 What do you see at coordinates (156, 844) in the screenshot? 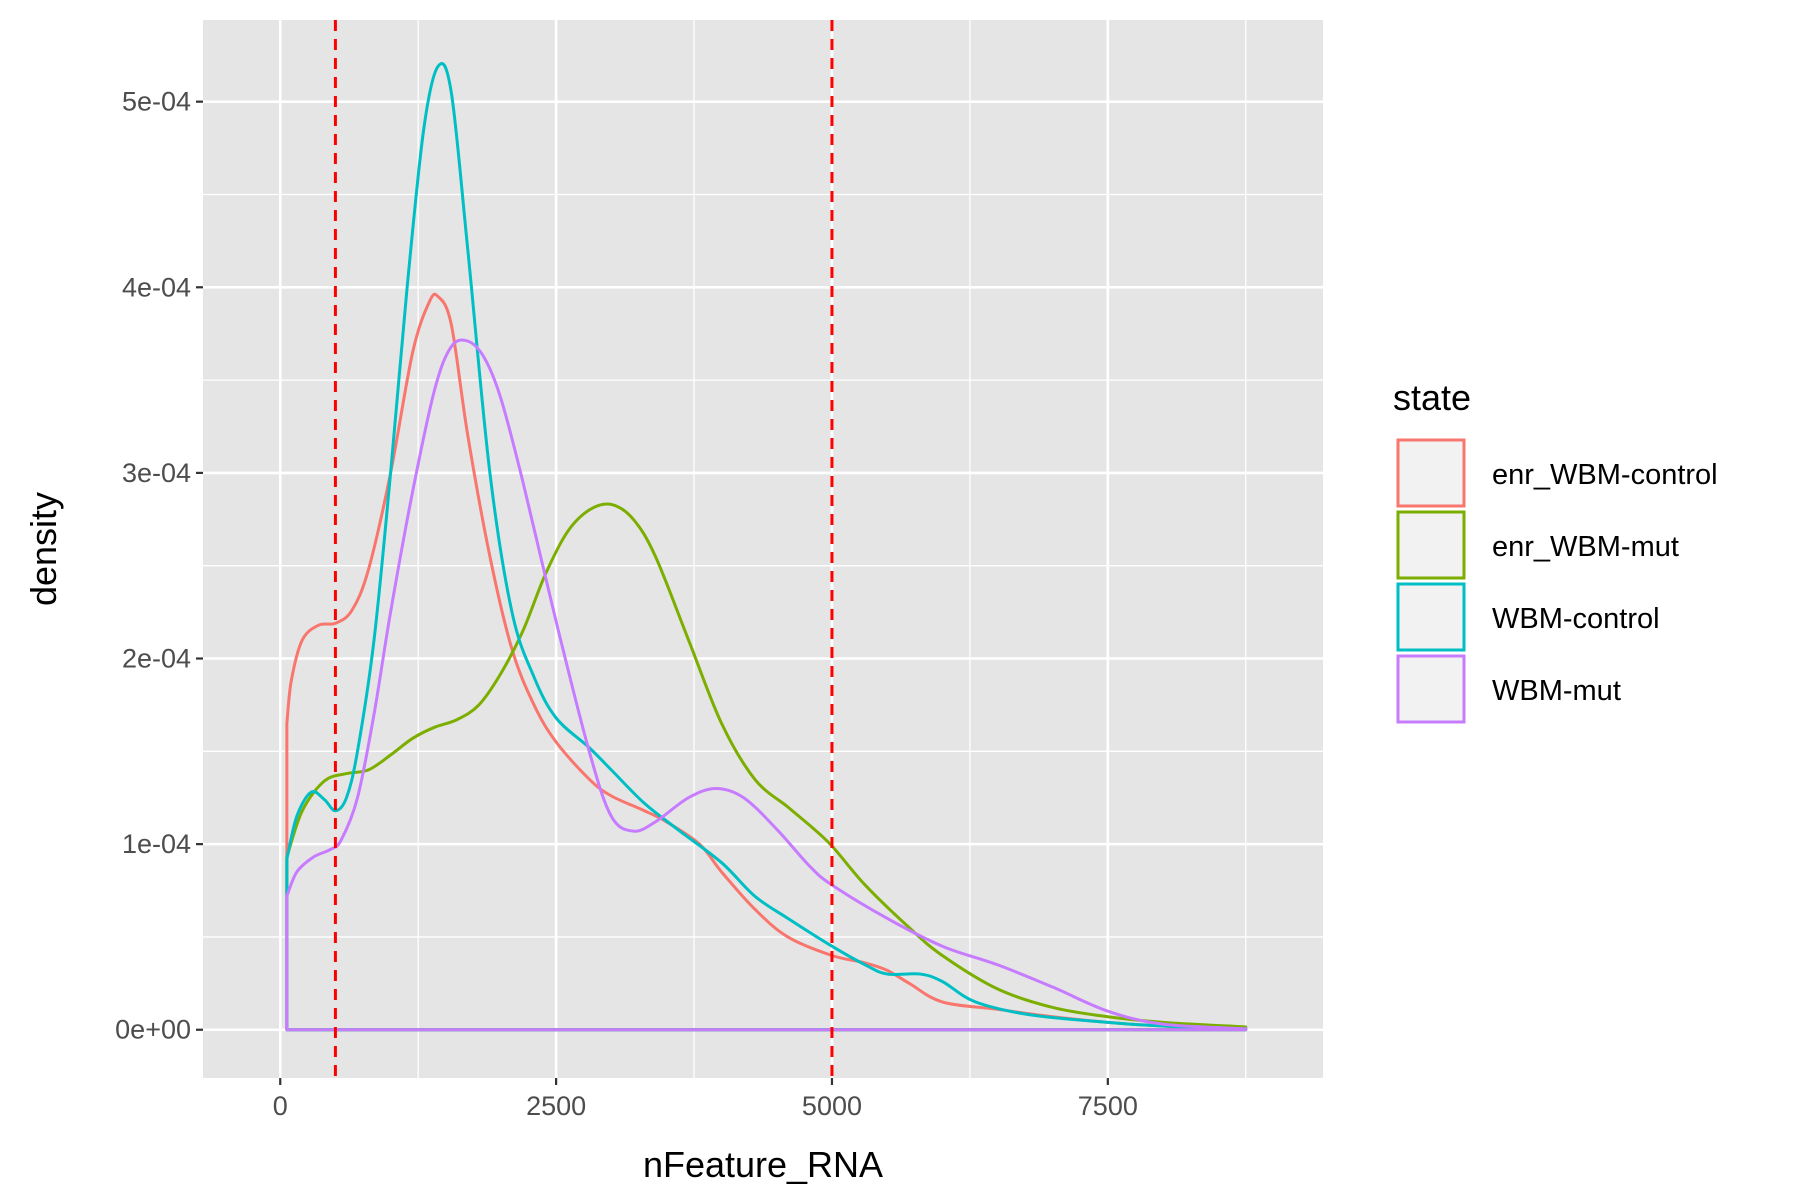
I see `y-tick-label: 1e-04` at bounding box center [156, 844].